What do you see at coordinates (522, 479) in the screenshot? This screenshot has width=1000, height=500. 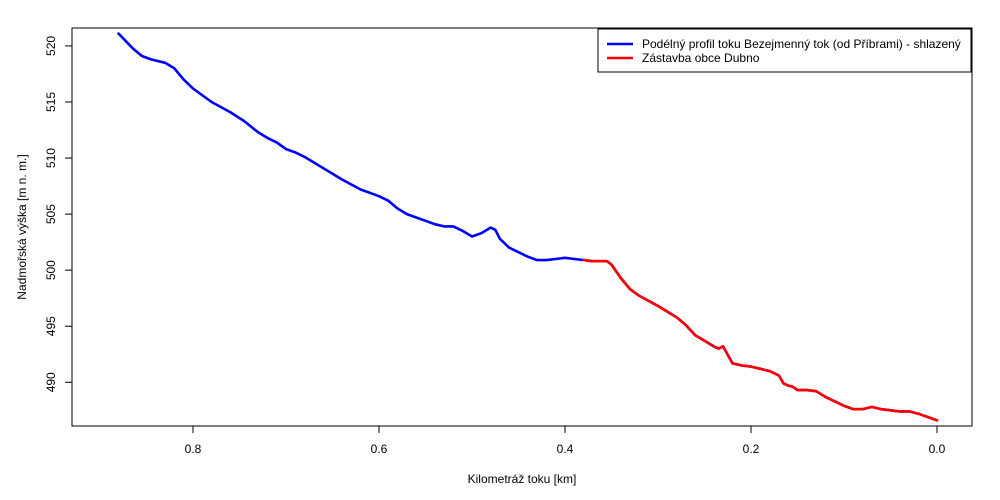 I see `x-axis-title: Kilometráž toku [km]` at bounding box center [522, 479].